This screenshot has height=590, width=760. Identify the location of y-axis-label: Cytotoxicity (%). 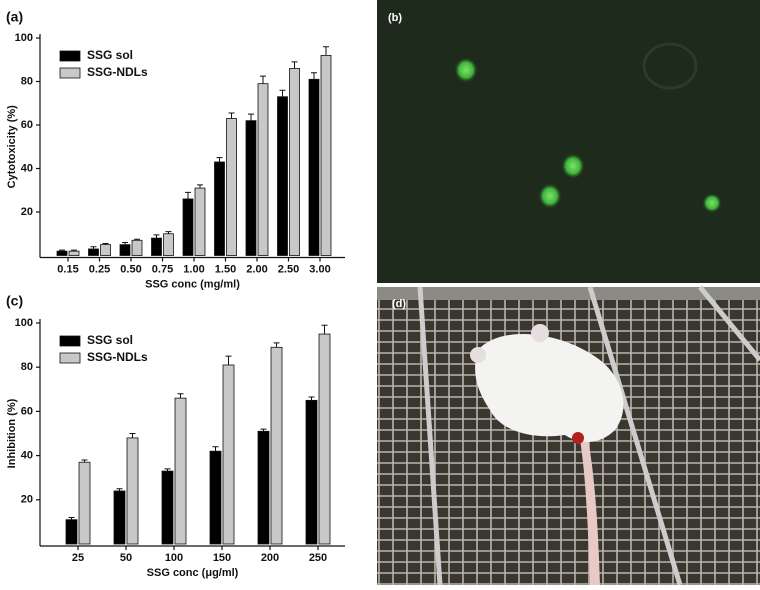
(12, 146).